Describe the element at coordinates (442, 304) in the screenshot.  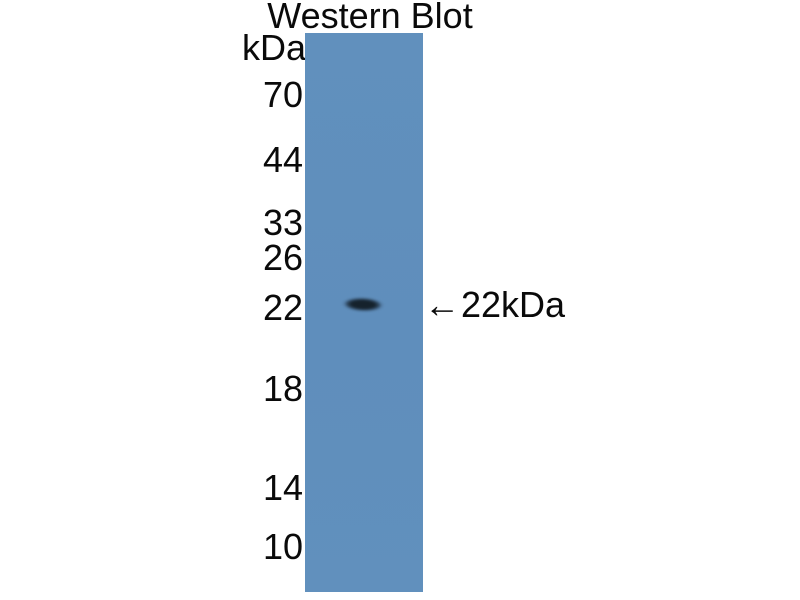
I see `left-arrow-icon: ←` at that location.